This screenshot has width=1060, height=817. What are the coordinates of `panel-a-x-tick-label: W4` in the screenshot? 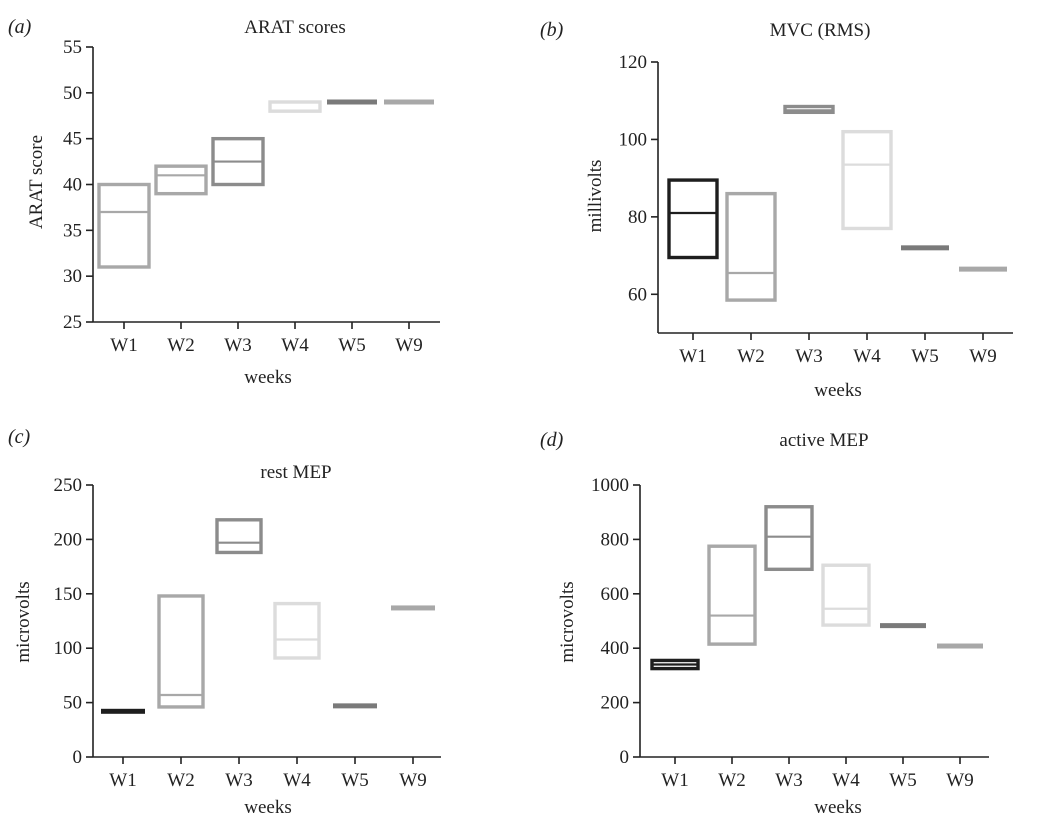 It's located at (295, 345).